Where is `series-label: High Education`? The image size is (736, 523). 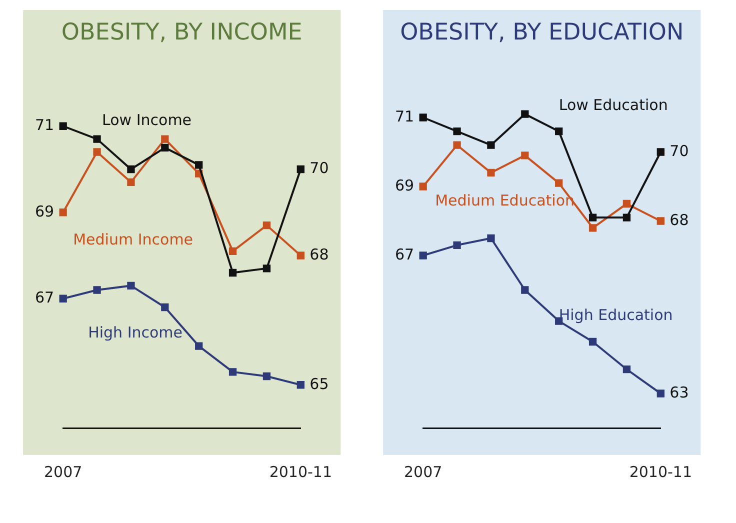 series-label: High Education is located at coordinates (615, 315).